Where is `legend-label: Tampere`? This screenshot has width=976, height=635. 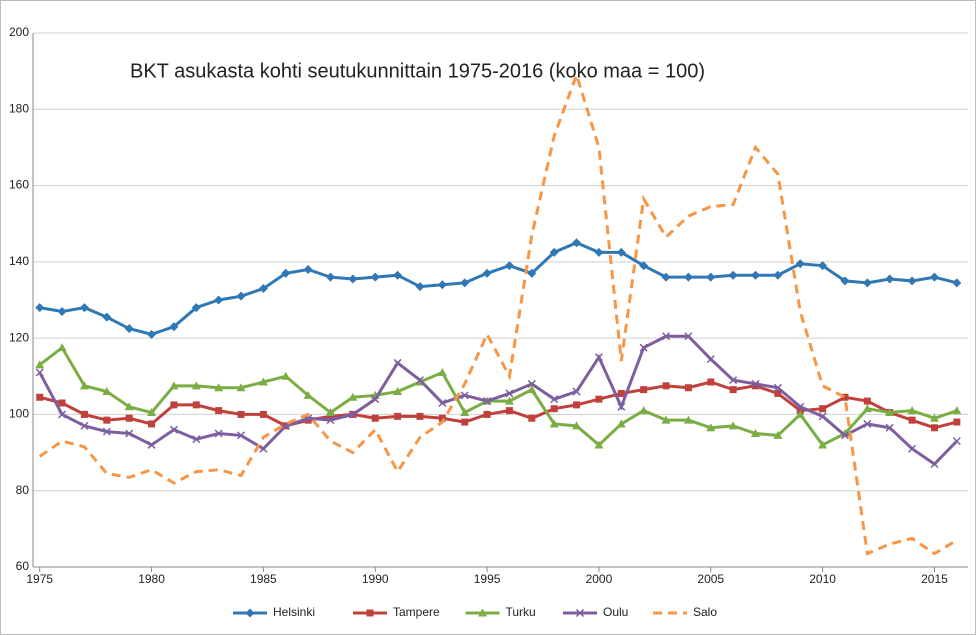 legend-label: Tampere is located at coordinates (416, 612).